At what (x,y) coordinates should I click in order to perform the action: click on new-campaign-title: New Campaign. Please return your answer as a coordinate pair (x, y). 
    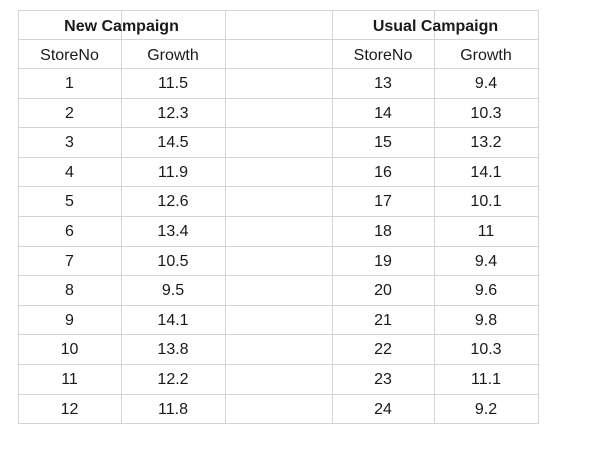
    Looking at the image, I should click on (121, 26).